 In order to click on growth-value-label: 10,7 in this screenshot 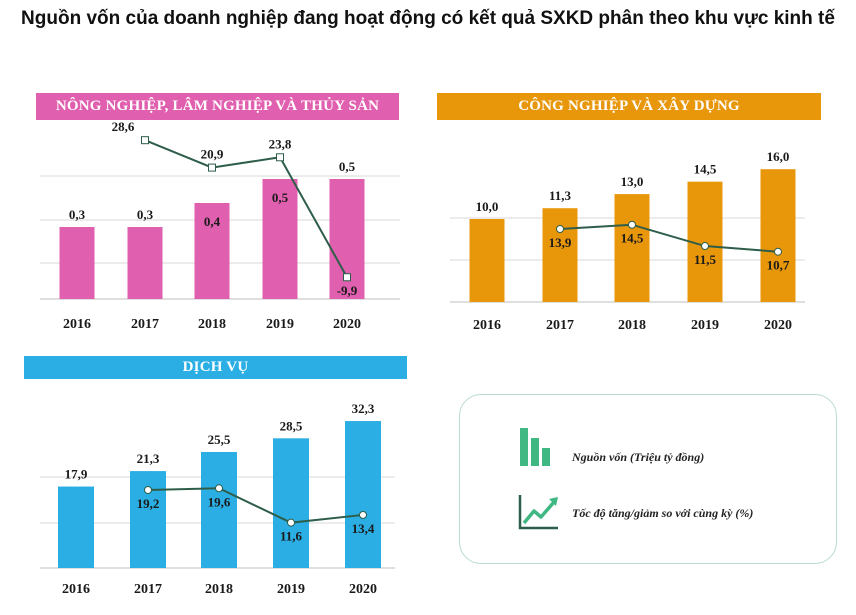, I will do `click(778, 265)`.